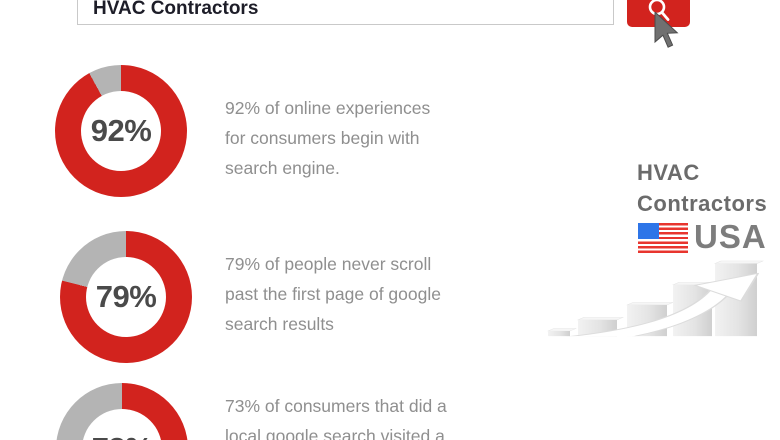  What do you see at coordinates (333, 294) in the screenshot?
I see `caption-line: past the first page of google` at bounding box center [333, 294].